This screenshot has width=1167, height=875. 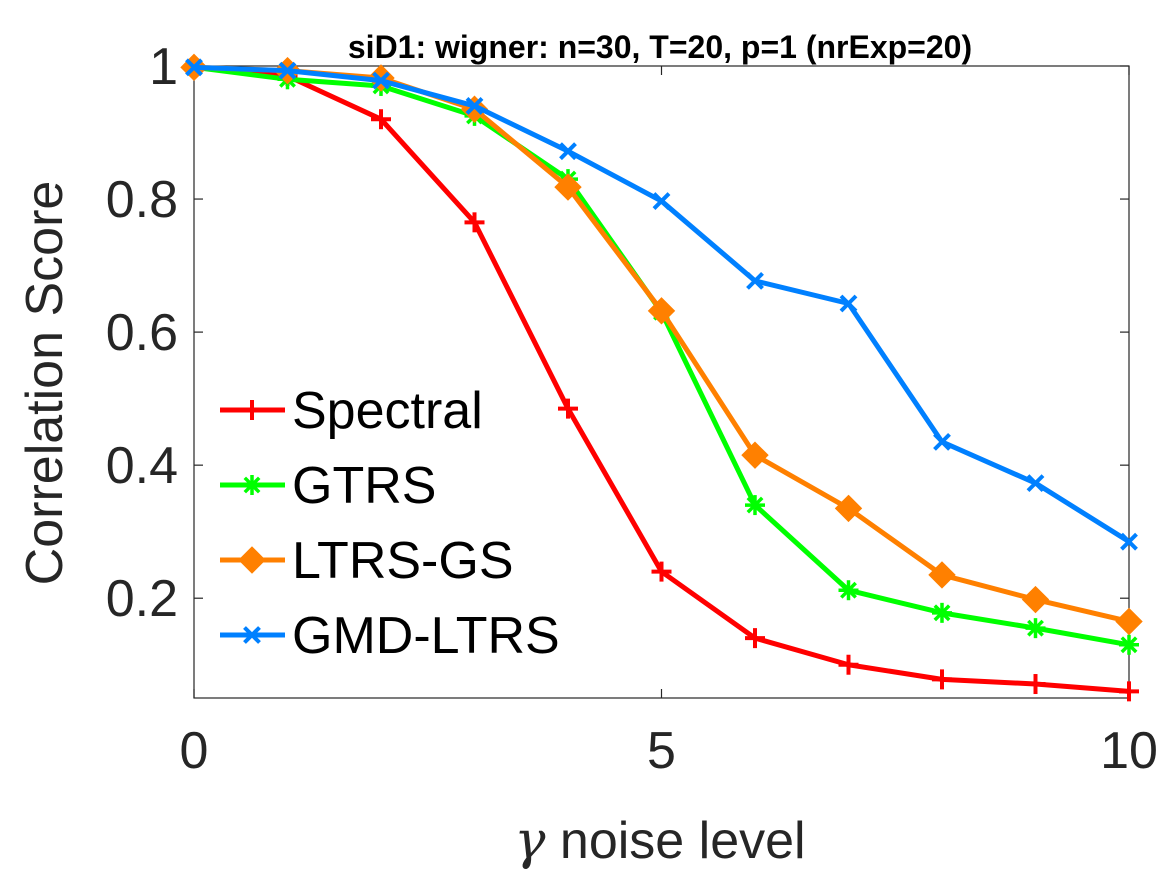 I want to click on x-tick-label: 10, so click(x=1129, y=751).